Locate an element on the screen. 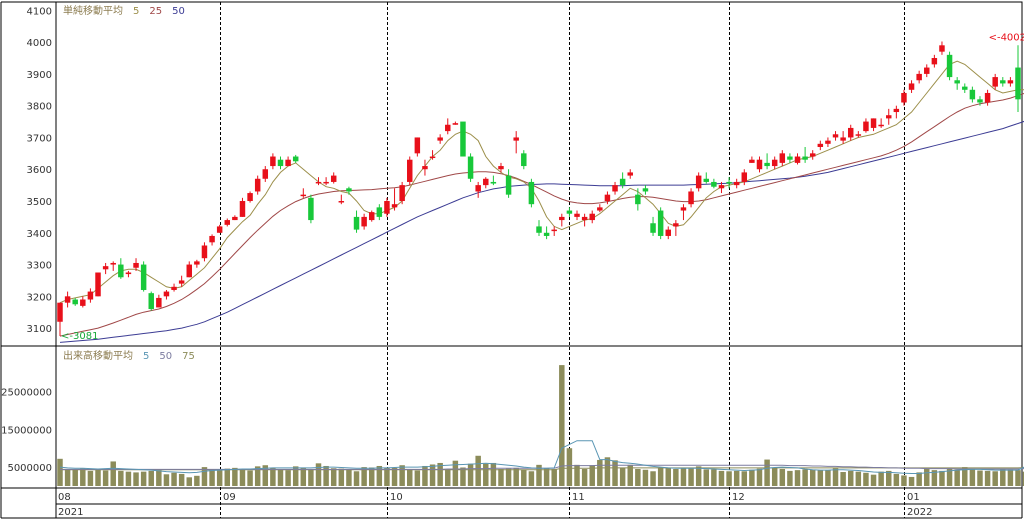  price-tick-label: 3900 is located at coordinates (39, 75).